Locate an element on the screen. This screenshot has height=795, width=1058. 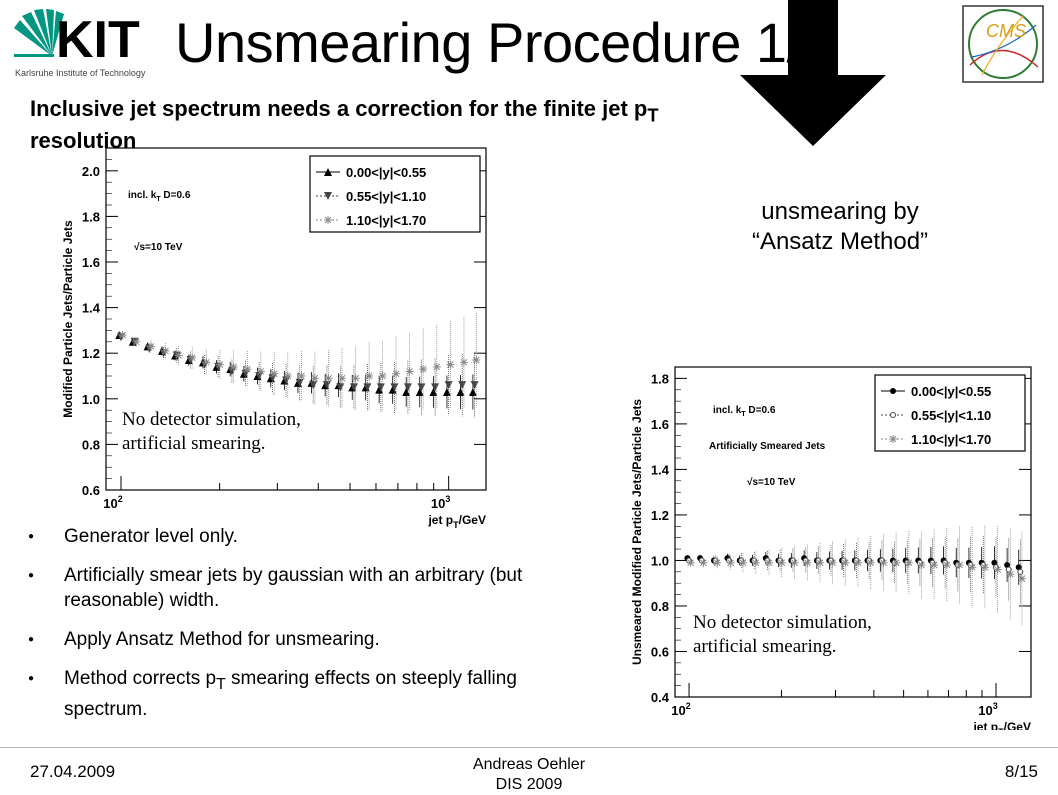
chart-annotation: Artificially Smeared Jets is located at coordinates (767, 446).